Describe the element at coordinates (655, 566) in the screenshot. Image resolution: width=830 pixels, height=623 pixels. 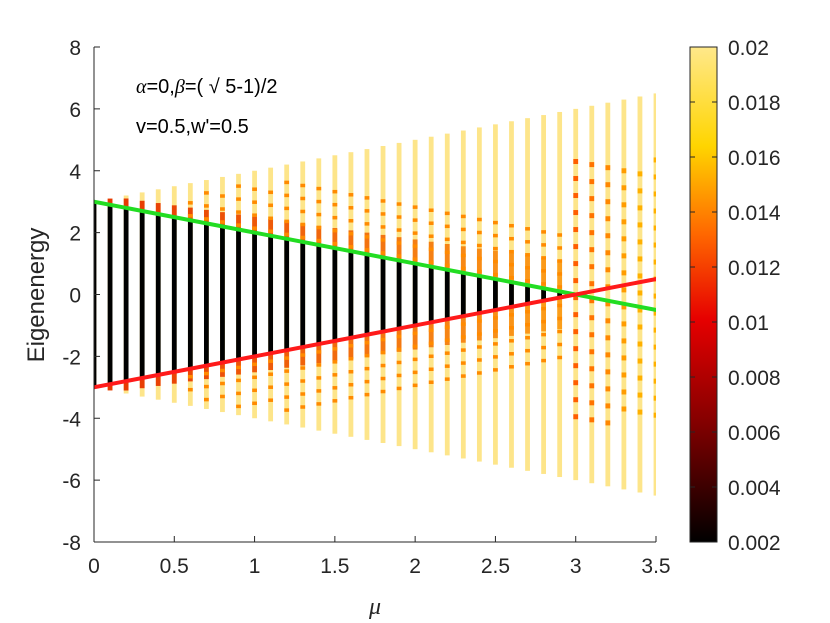
I see `x-tick-label: 3.5` at that location.